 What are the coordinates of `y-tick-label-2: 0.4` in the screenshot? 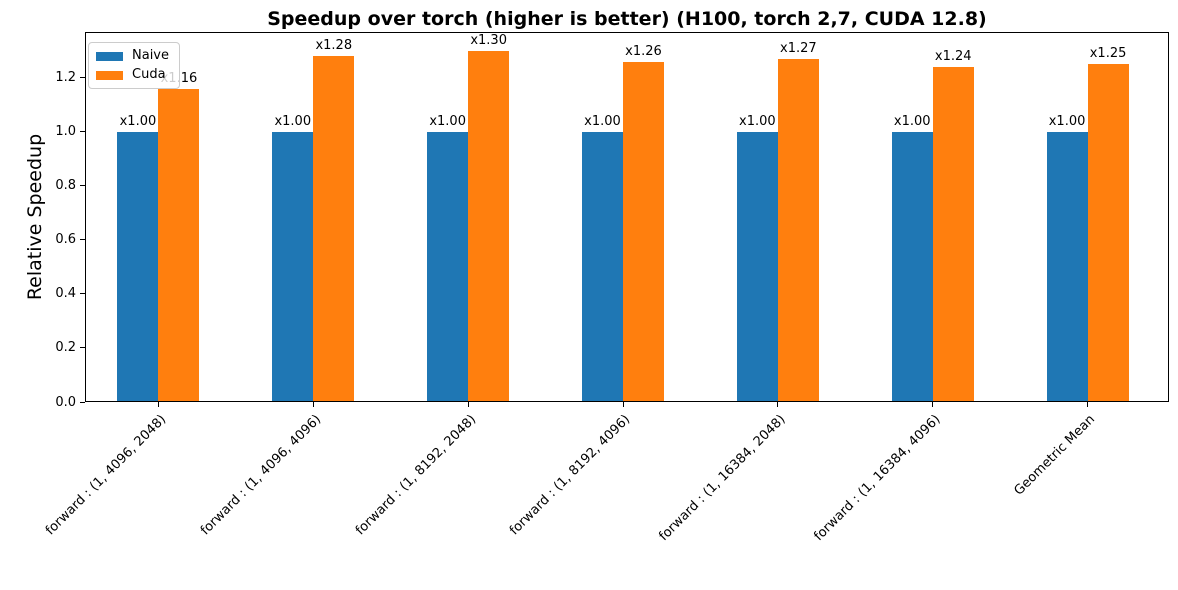 It's located at (65, 294).